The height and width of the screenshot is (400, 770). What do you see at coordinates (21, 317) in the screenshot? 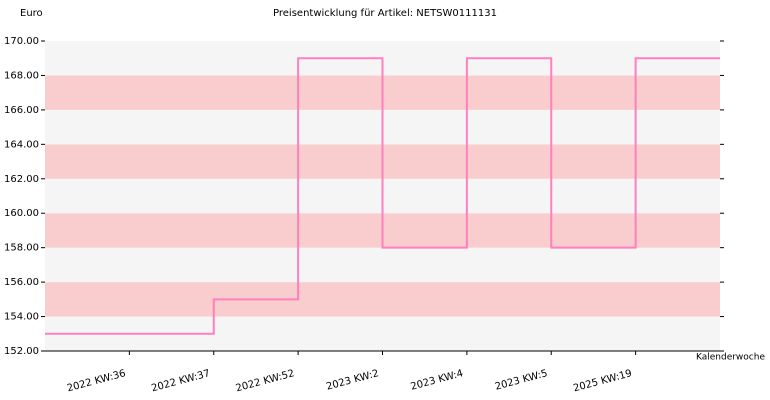
I see `y-tick-label: 154.00` at bounding box center [21, 317].